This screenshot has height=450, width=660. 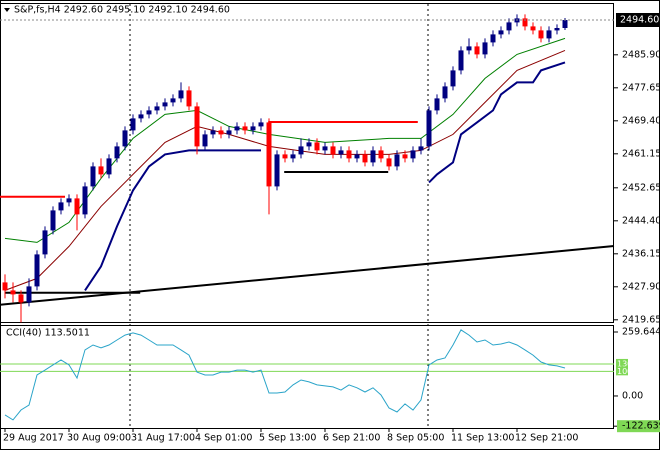 I want to click on x-tick-label: 6 Sep 21:00, so click(x=351, y=438).